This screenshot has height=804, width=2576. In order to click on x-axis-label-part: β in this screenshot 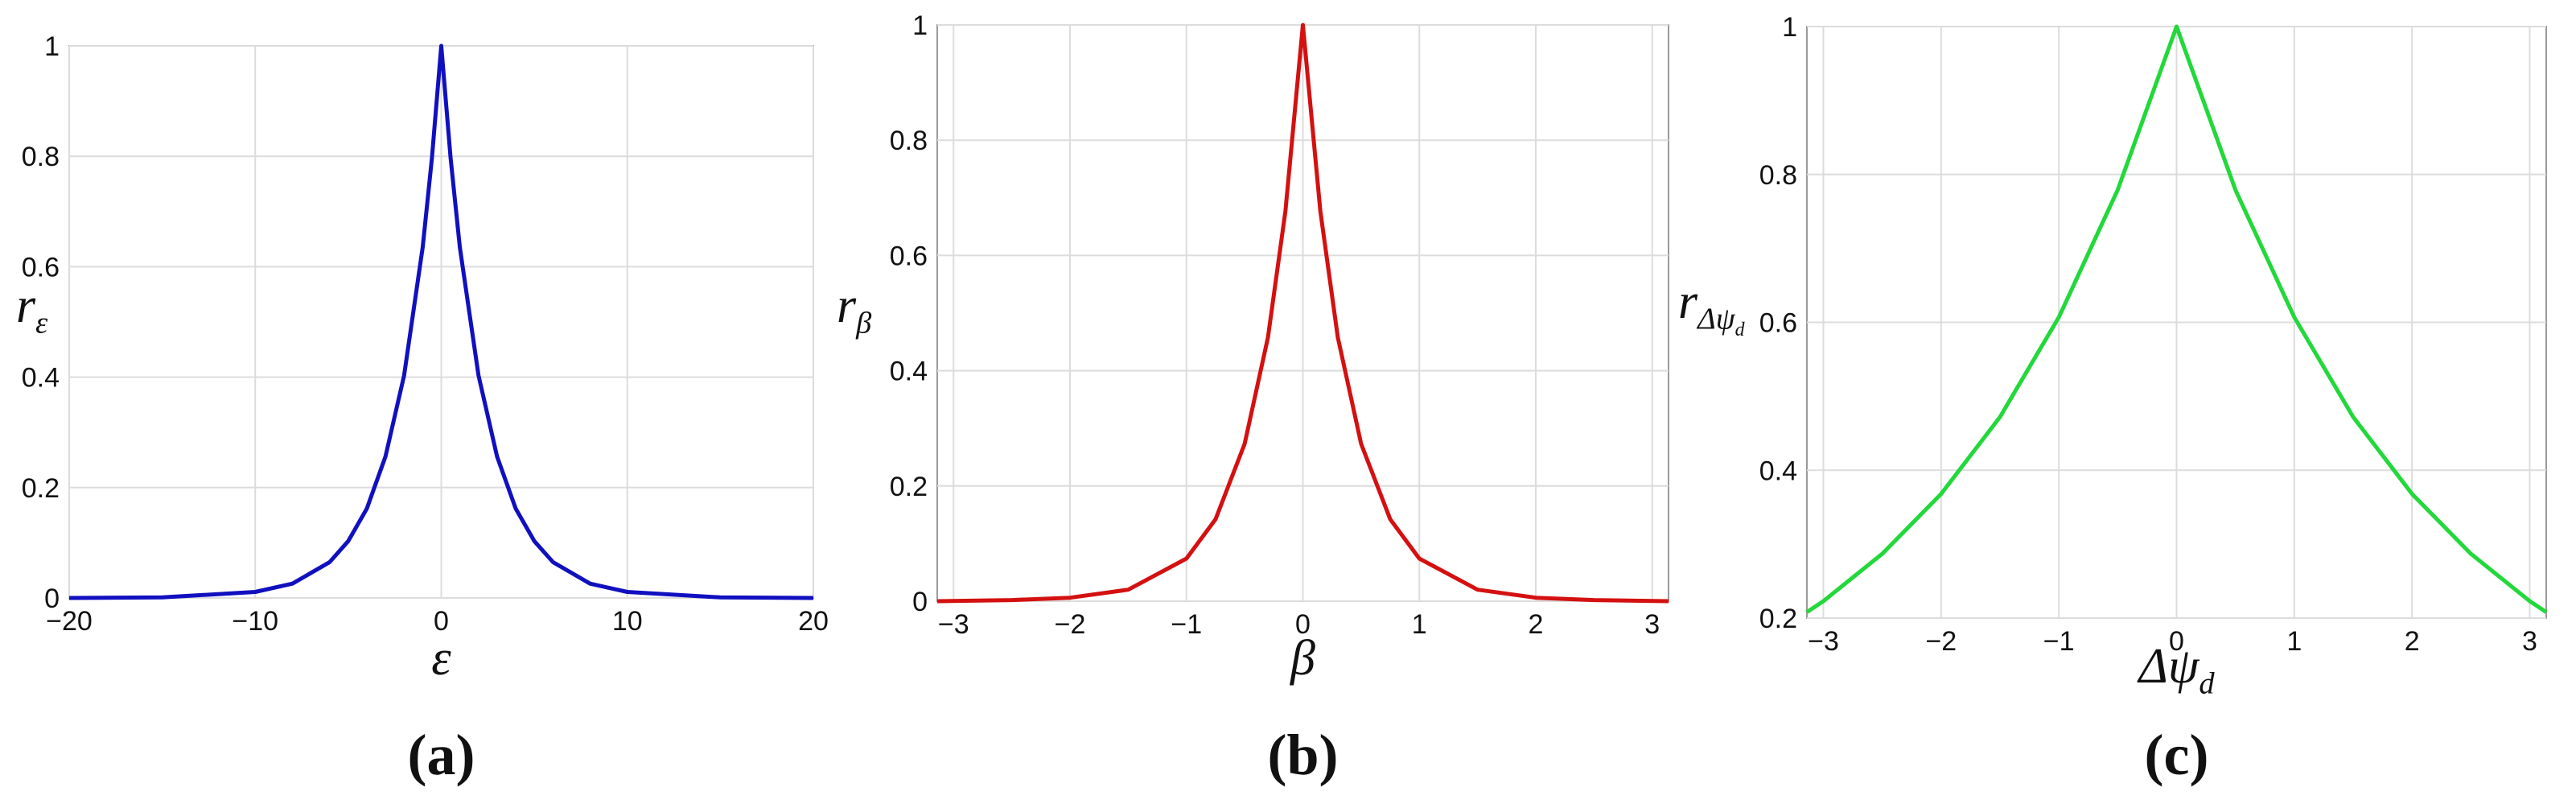, I will do `click(1302, 658)`.